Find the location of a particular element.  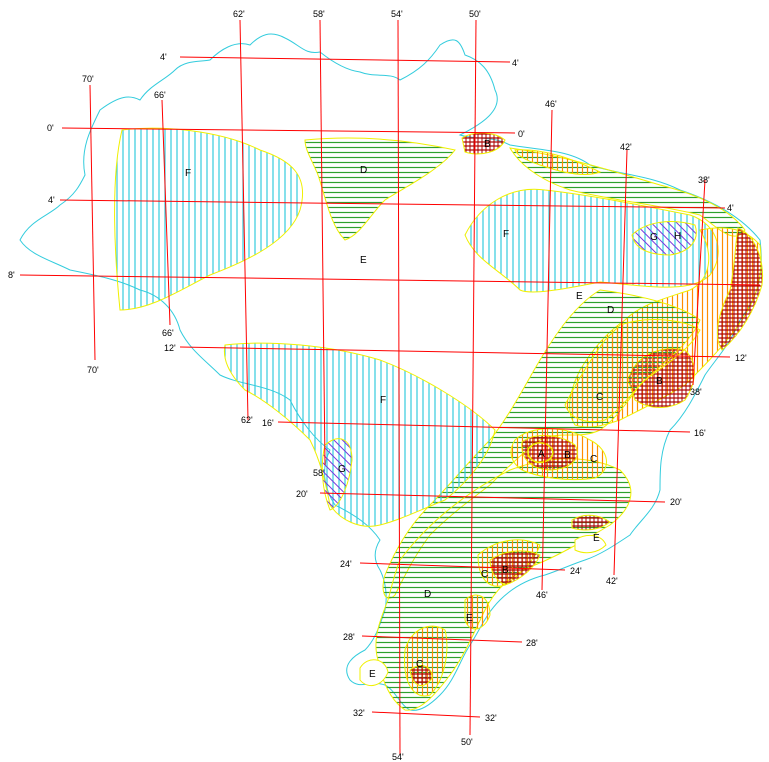

zone-letter-B-sp: B is located at coordinates (505, 570).